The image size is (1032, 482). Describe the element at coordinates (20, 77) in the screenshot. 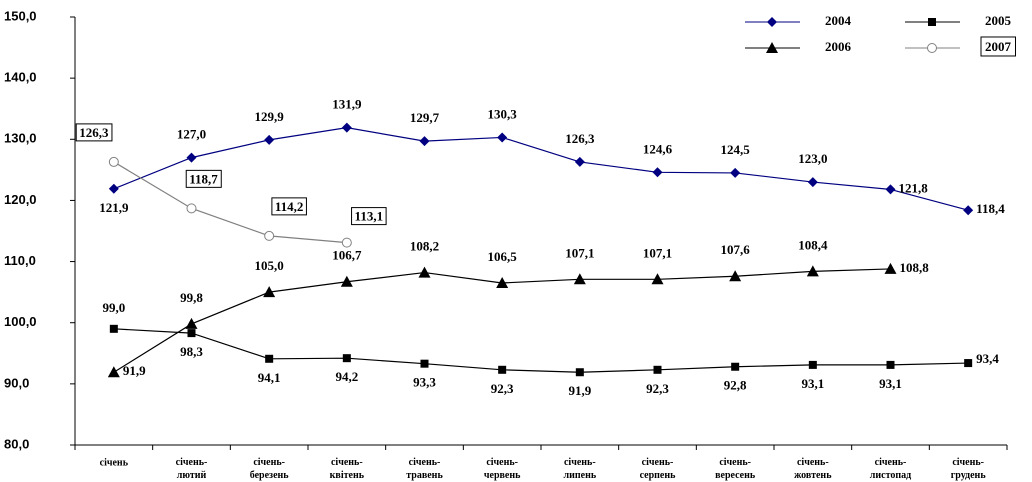

I see `y-tick-label: 140,0` at that location.